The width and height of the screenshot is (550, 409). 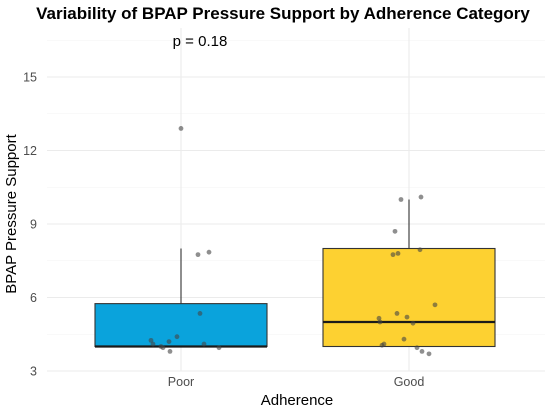 What do you see at coordinates (297, 400) in the screenshot?
I see `x-axis-label: Adherence` at bounding box center [297, 400].